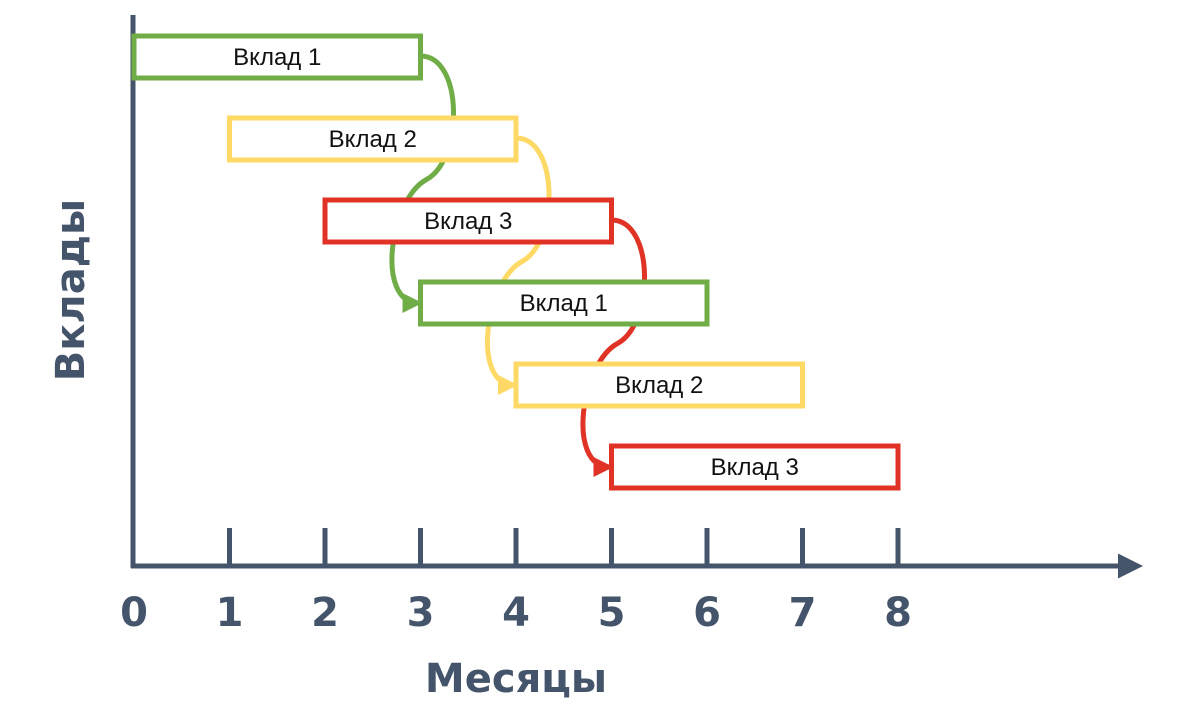 Image resolution: width=1200 pixels, height=711 pixels. Describe the element at coordinates (564, 547) in the screenshot. I see `x-axis-ticks` at that location.